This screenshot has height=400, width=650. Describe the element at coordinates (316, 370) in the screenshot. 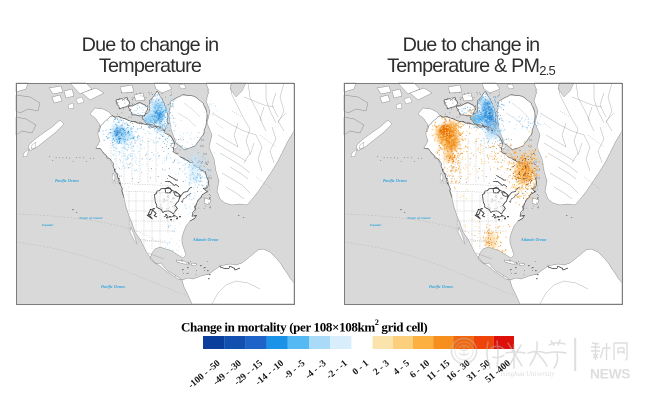

I see `svg-text: -4 - -3` at that location.